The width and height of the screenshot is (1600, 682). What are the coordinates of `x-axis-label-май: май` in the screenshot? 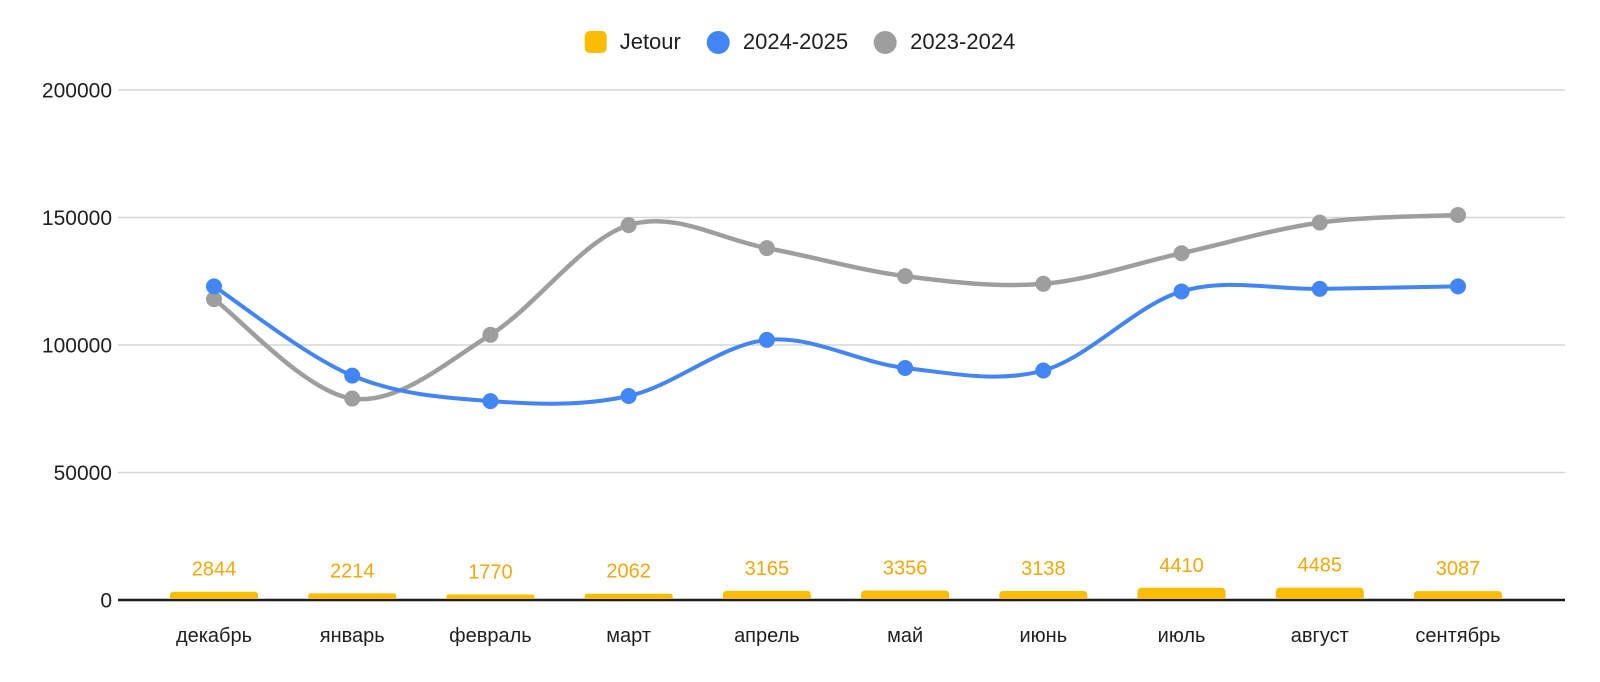 It's located at (905, 636).